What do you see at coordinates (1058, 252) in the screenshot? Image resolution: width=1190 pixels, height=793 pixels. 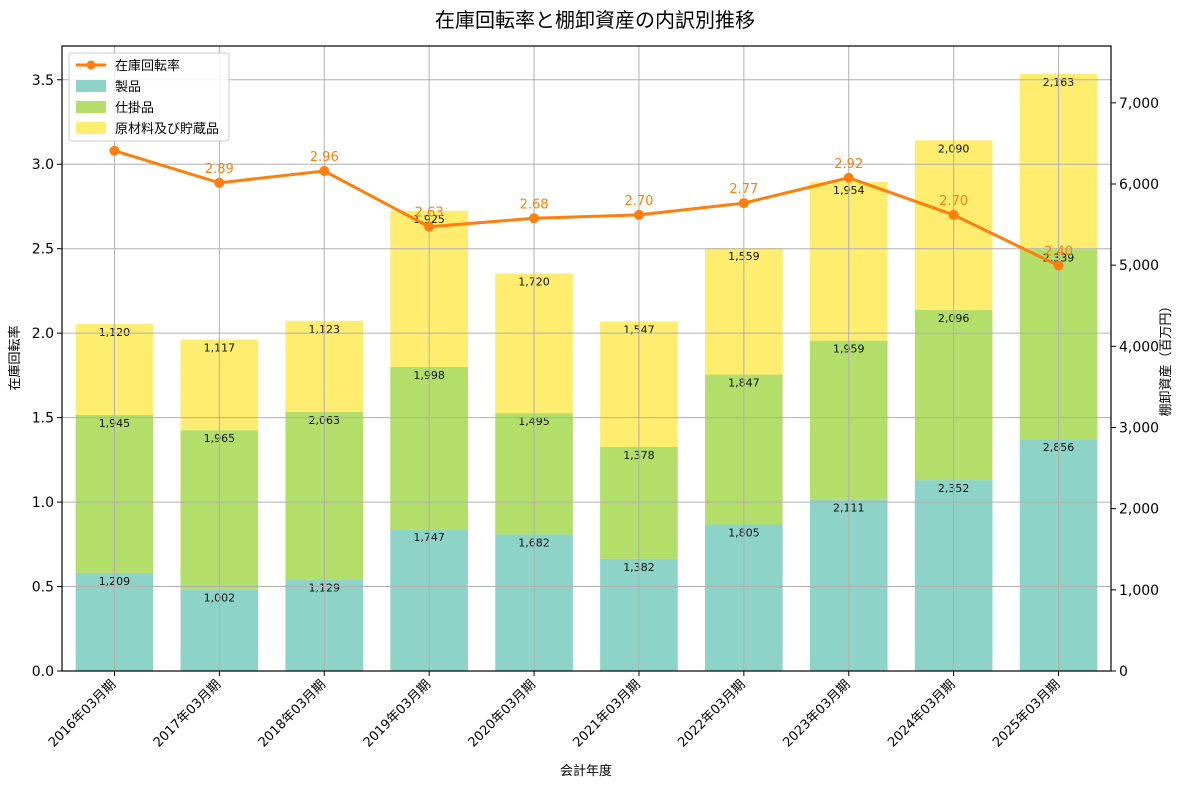 I see `turnover-value-label: 2.40` at bounding box center [1058, 252].